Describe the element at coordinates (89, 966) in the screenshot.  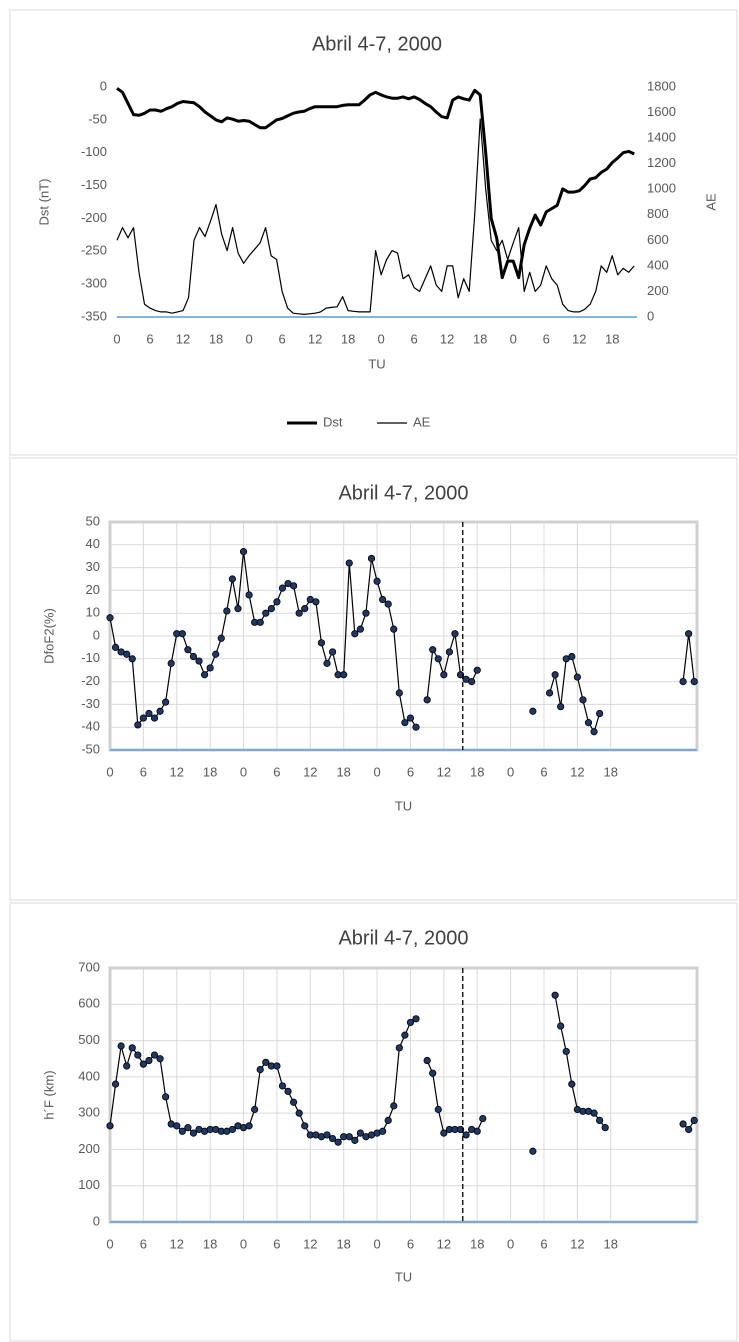
I see `y-tick-label: 700` at that location.